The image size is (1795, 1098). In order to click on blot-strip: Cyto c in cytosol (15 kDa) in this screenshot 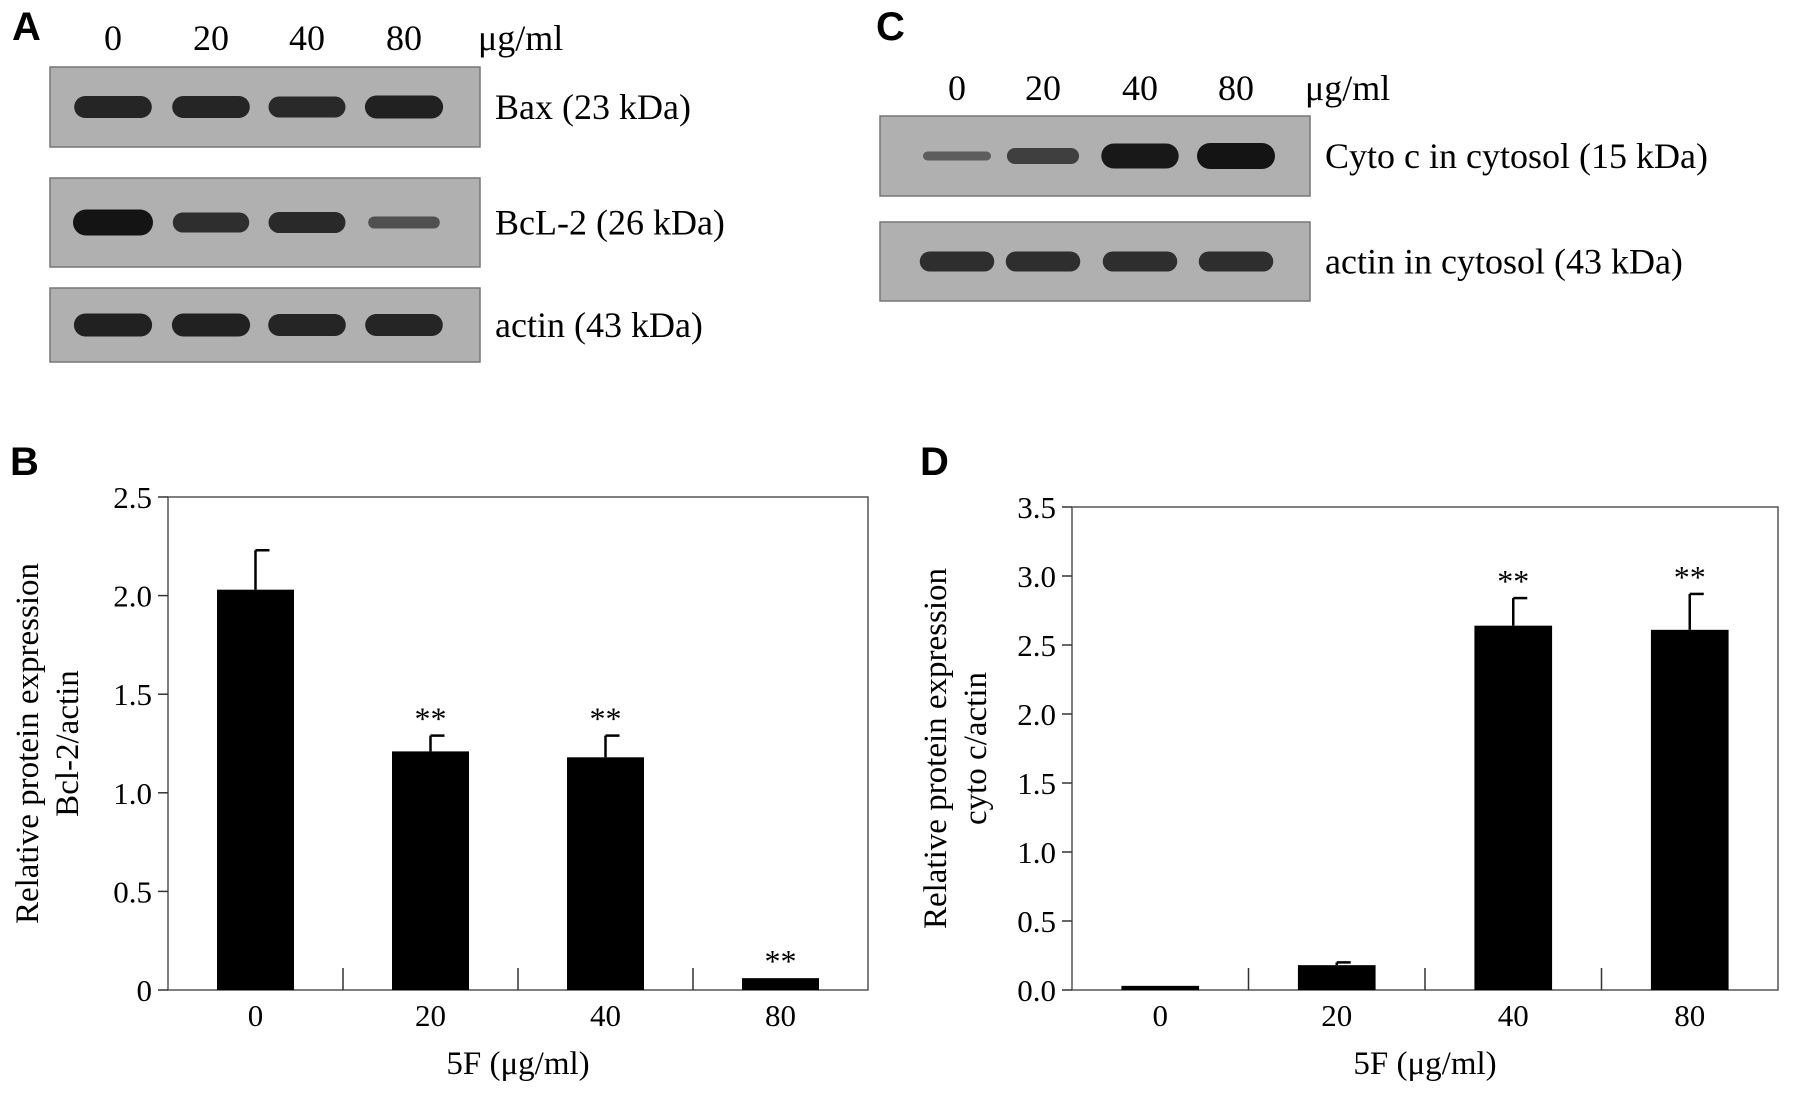, I will do `click(1293, 156)`.